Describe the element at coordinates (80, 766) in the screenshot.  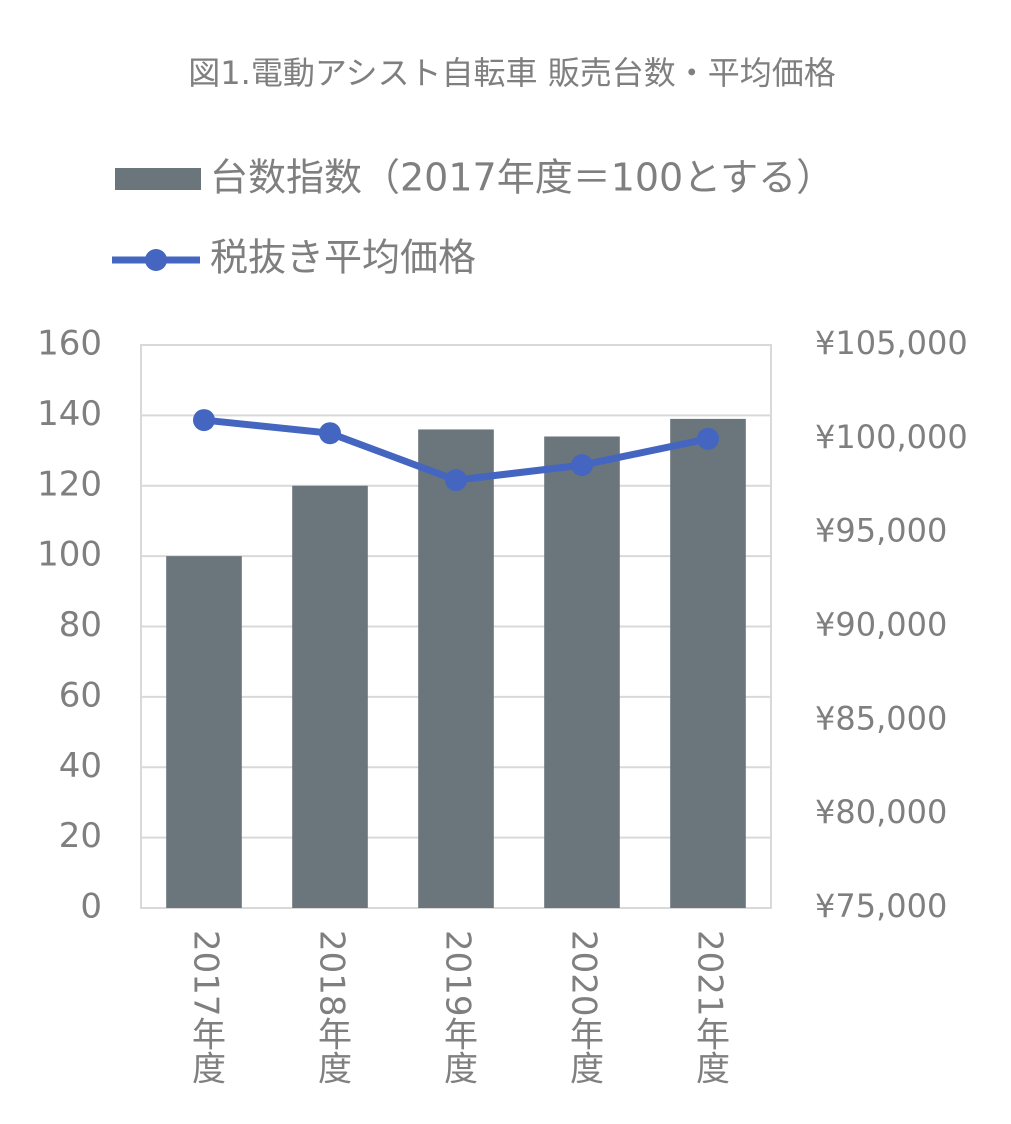
I see `y-tick-label: 40` at that location.